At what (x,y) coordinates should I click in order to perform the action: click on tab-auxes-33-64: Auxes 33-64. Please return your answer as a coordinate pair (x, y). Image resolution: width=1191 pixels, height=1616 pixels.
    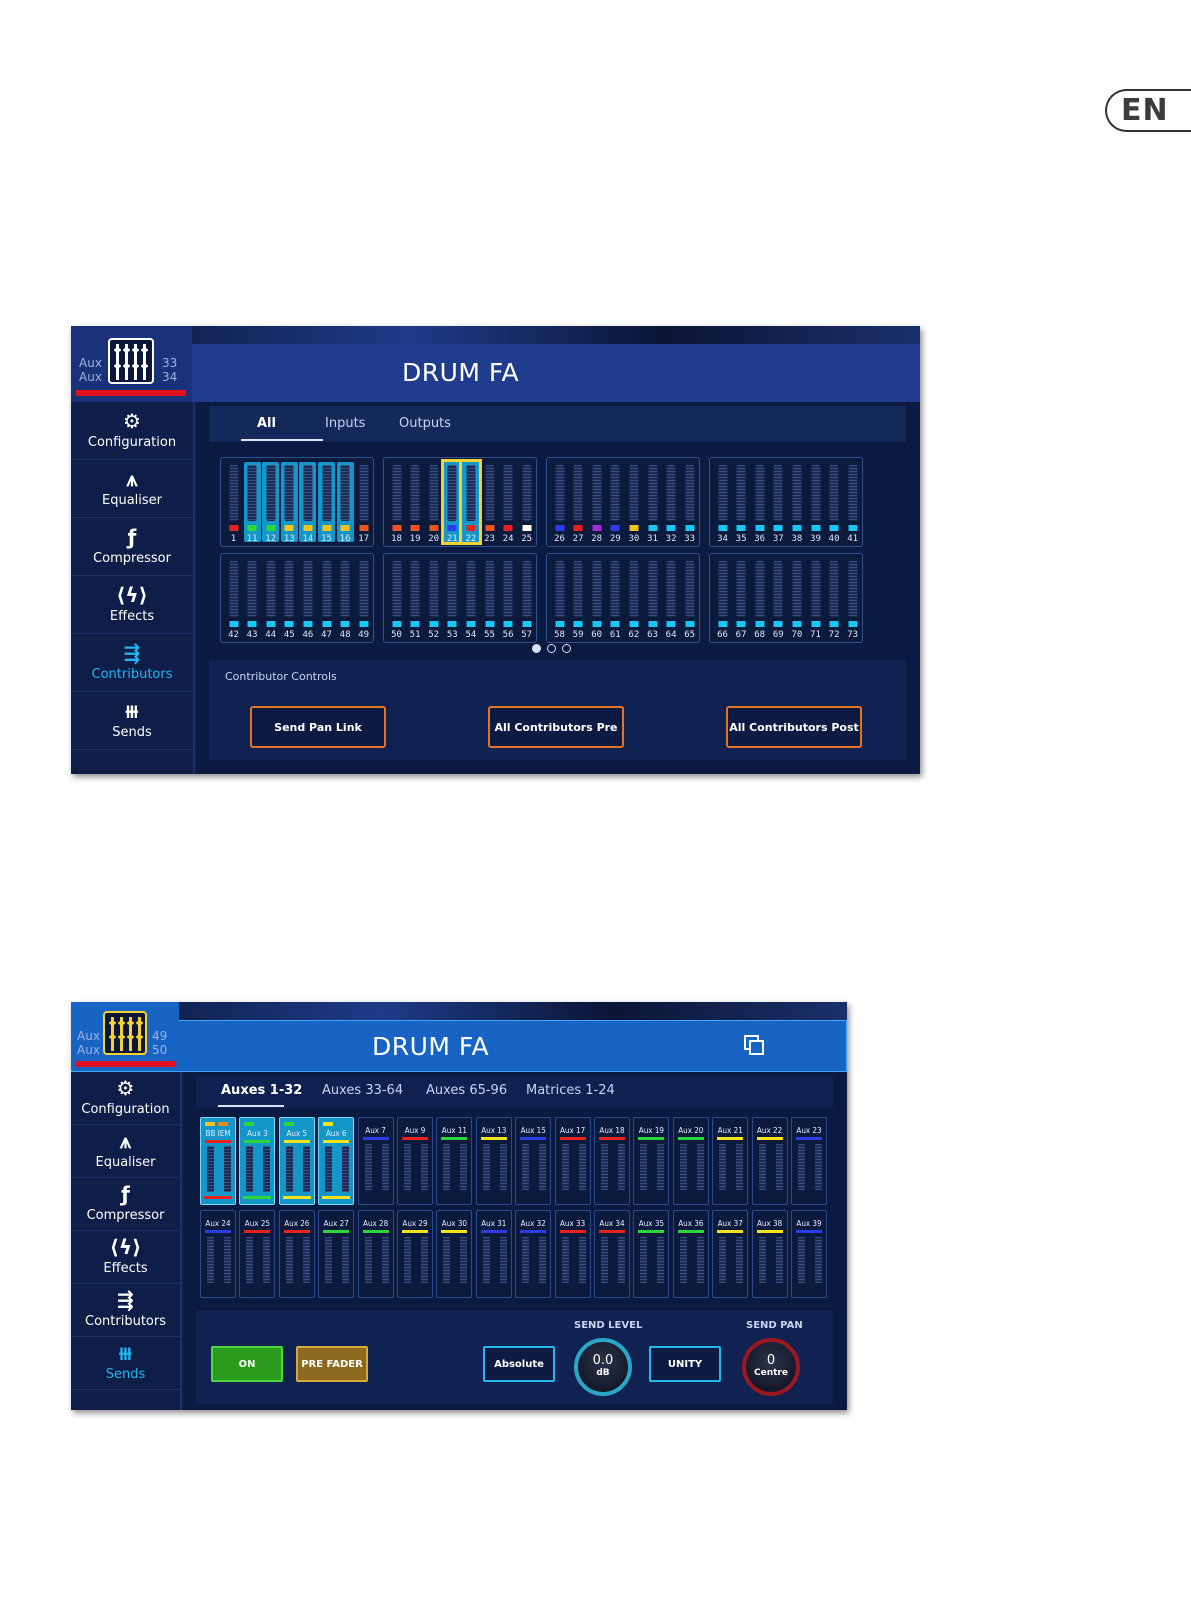
    Looking at the image, I should click on (363, 1090).